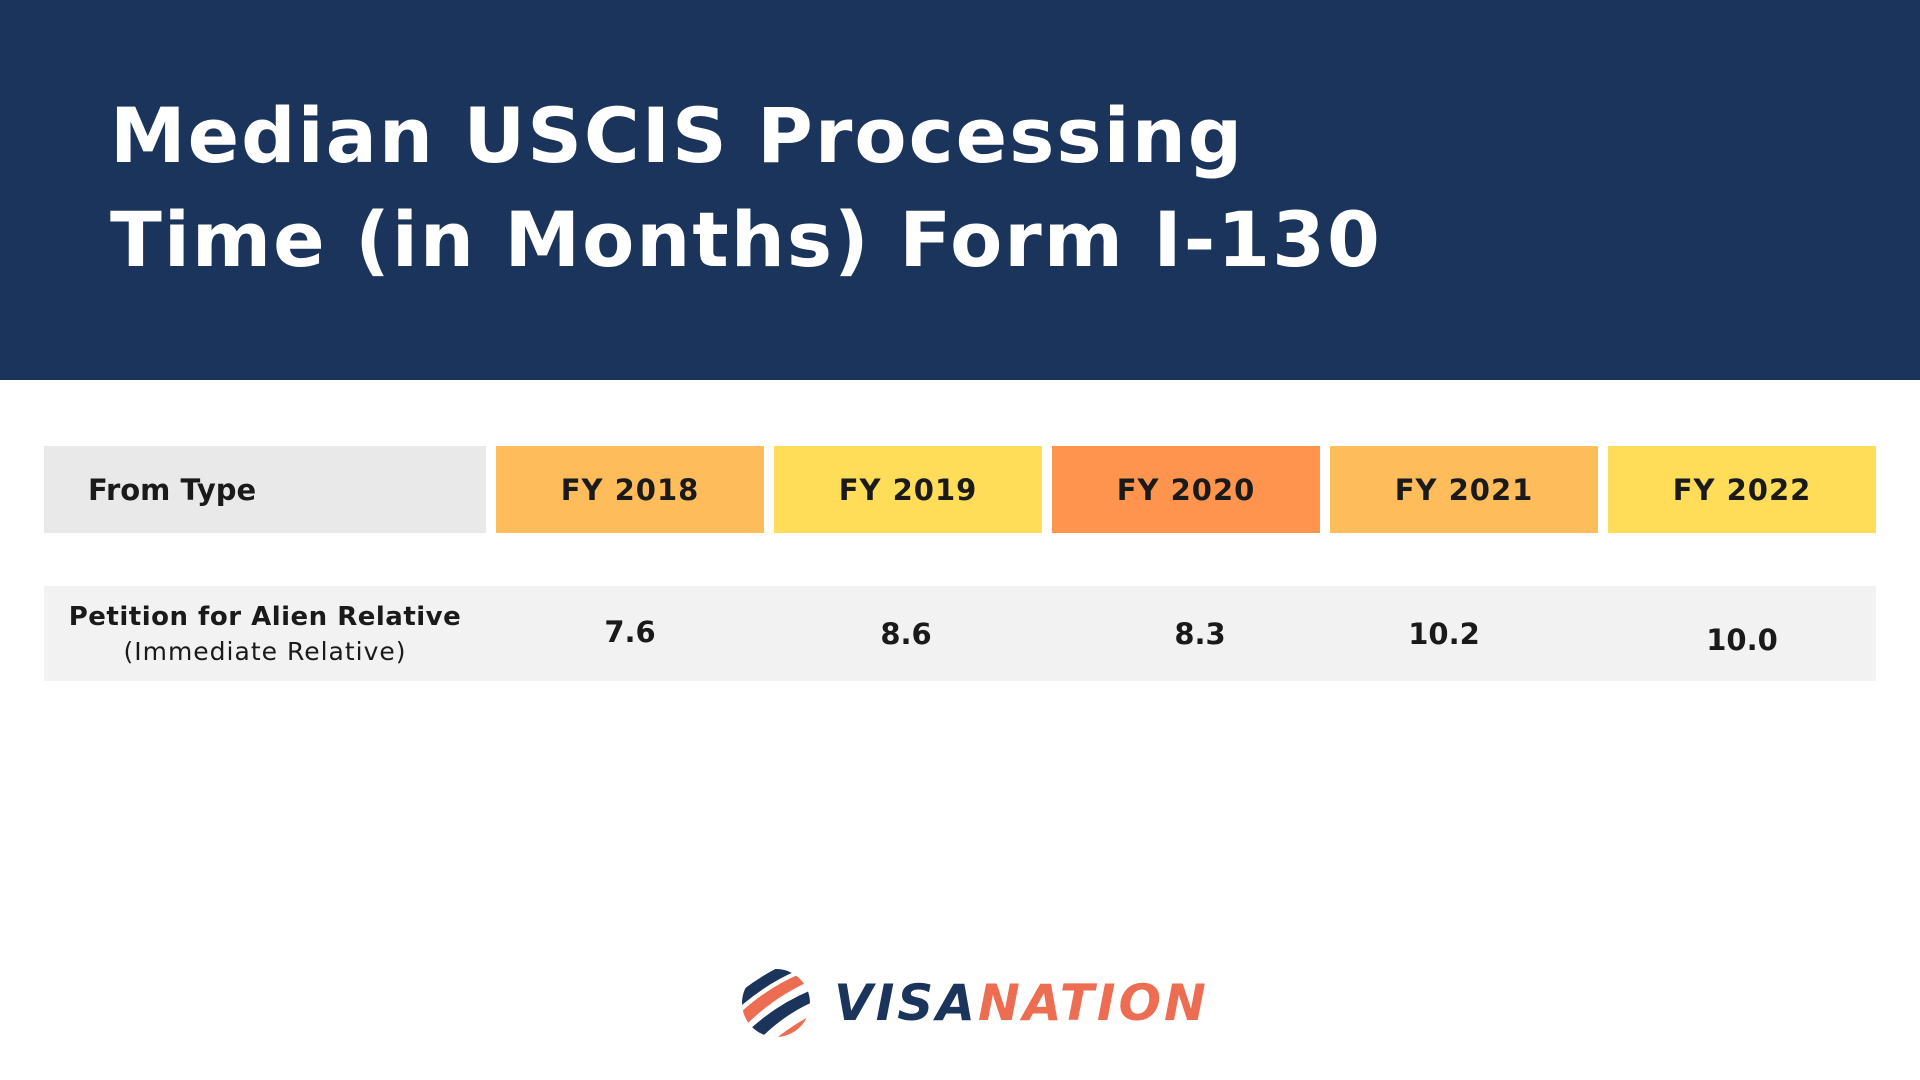 The height and width of the screenshot is (1080, 1920). What do you see at coordinates (1200, 633) in the screenshot?
I see `value-fy2020: 8.3` at bounding box center [1200, 633].